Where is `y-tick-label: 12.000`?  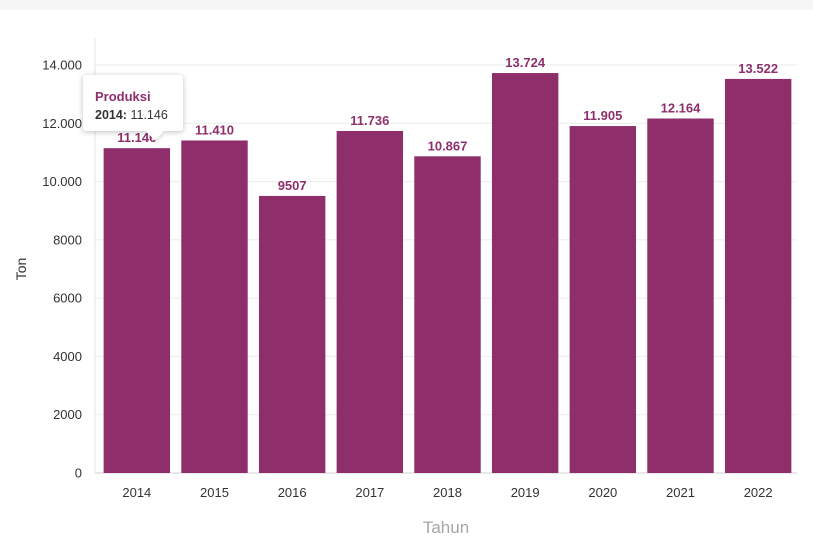 y-tick-label: 12.000 is located at coordinates (62, 123).